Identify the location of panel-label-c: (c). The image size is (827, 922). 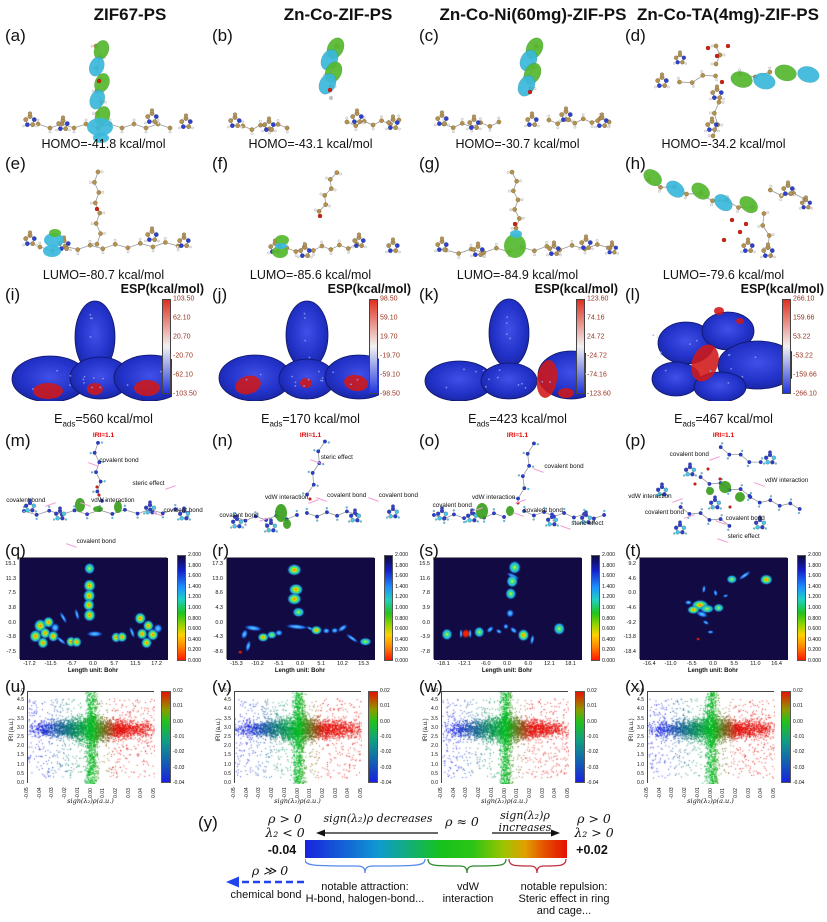
(429, 35).